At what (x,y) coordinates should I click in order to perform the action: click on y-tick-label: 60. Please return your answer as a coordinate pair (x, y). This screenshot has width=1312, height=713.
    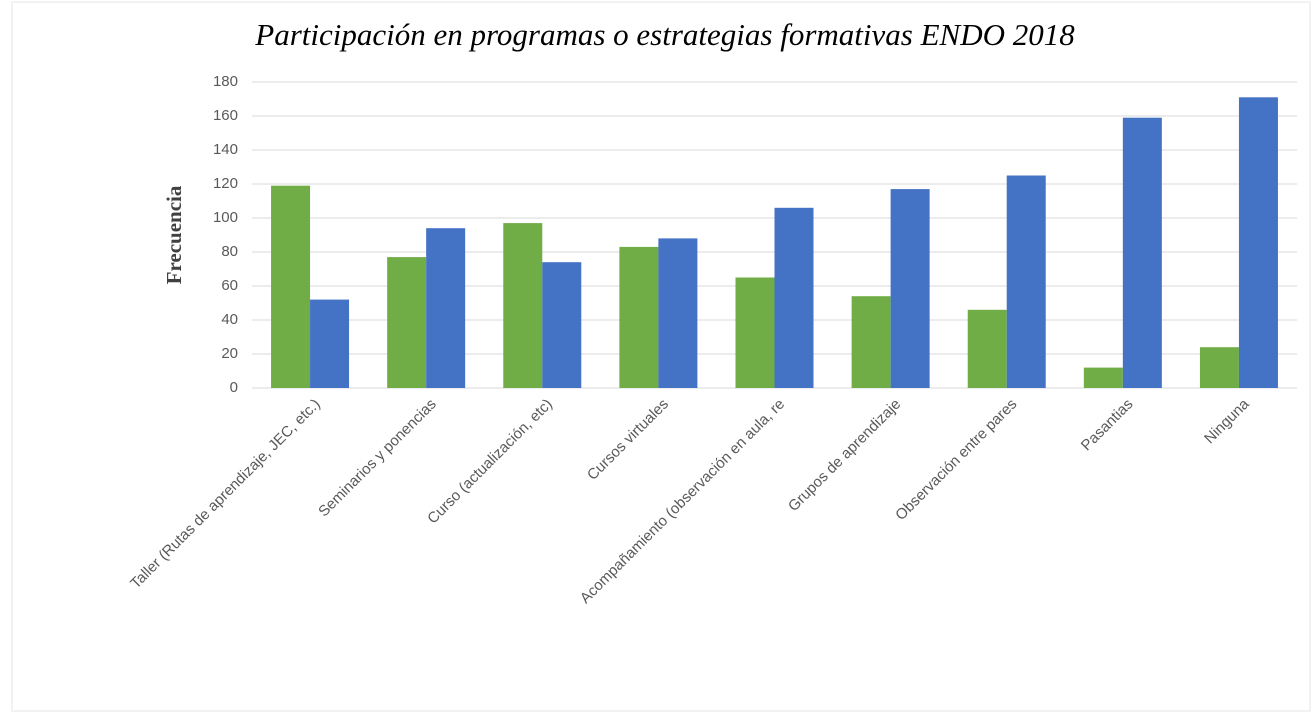
    Looking at the image, I should click on (229, 285).